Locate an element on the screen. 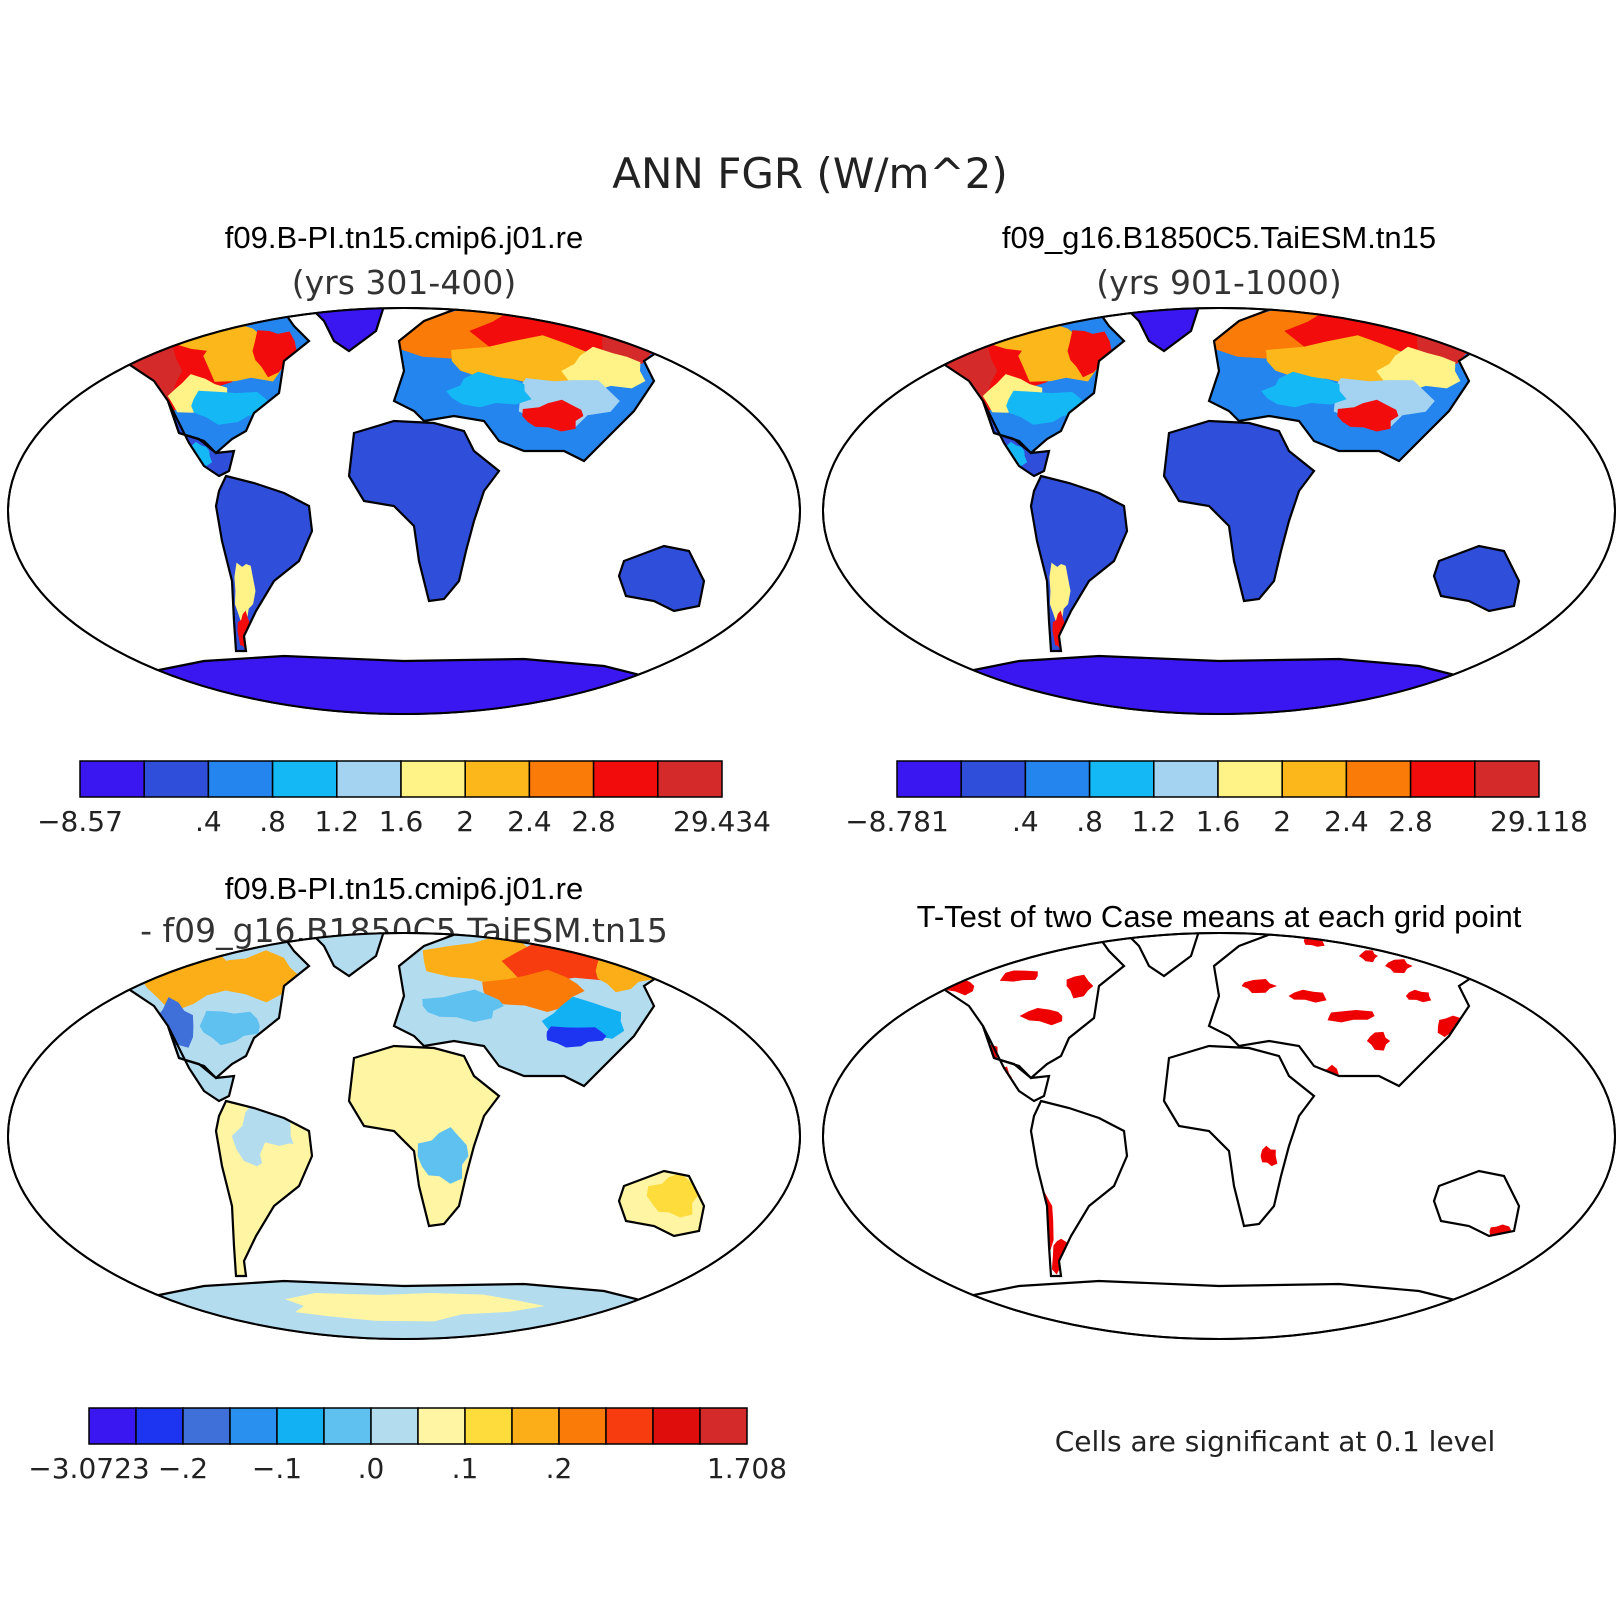 The width and height of the screenshot is (1620, 1620). colorbar-min-label: −8.57 is located at coordinates (80, 821).